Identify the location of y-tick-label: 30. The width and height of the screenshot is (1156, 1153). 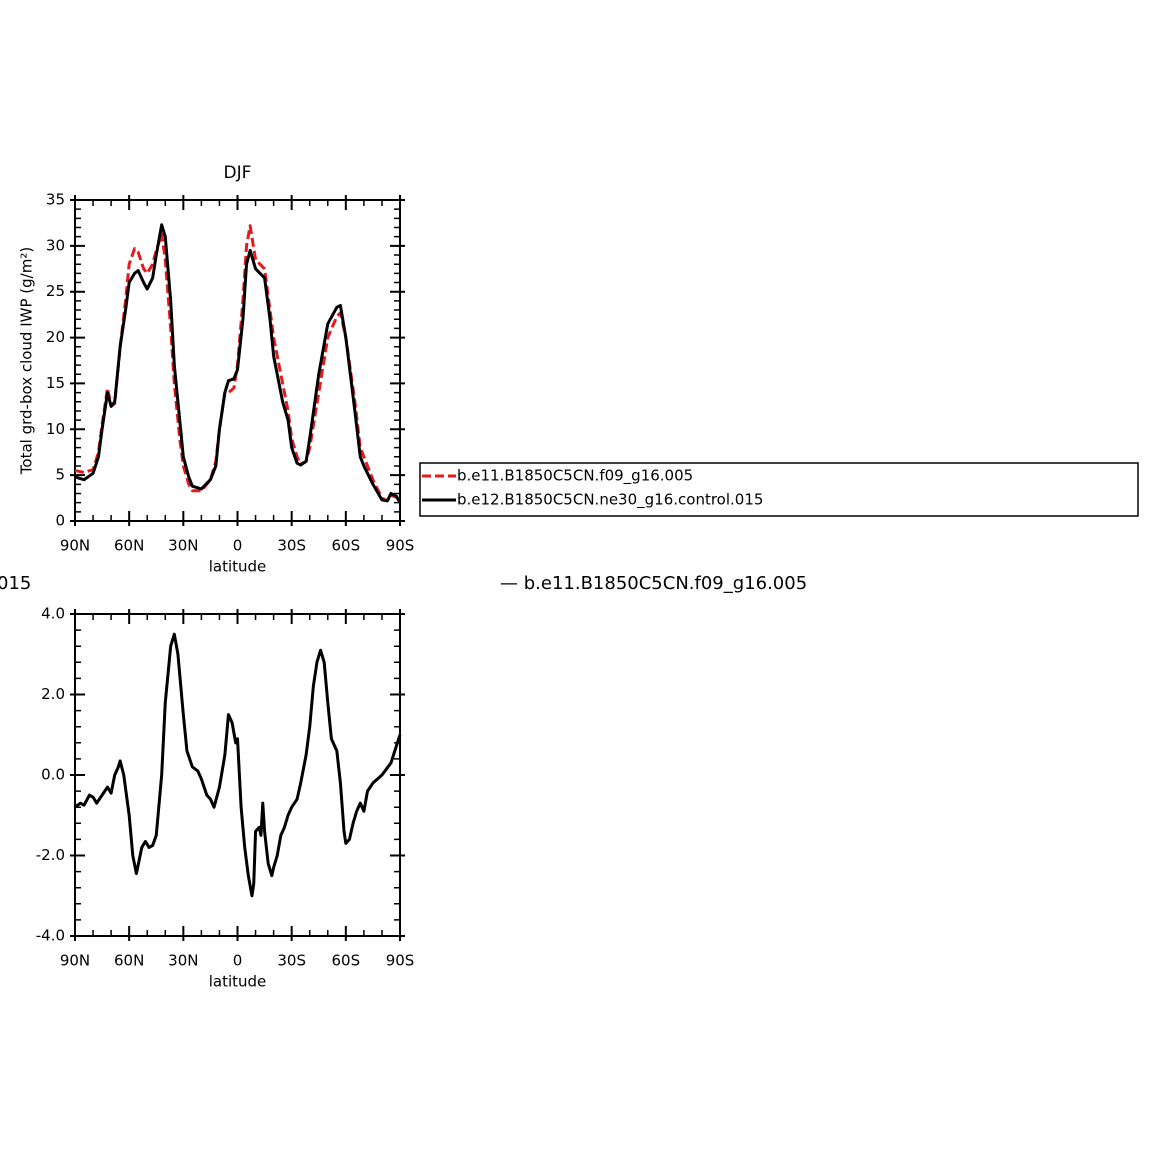
(55, 245).